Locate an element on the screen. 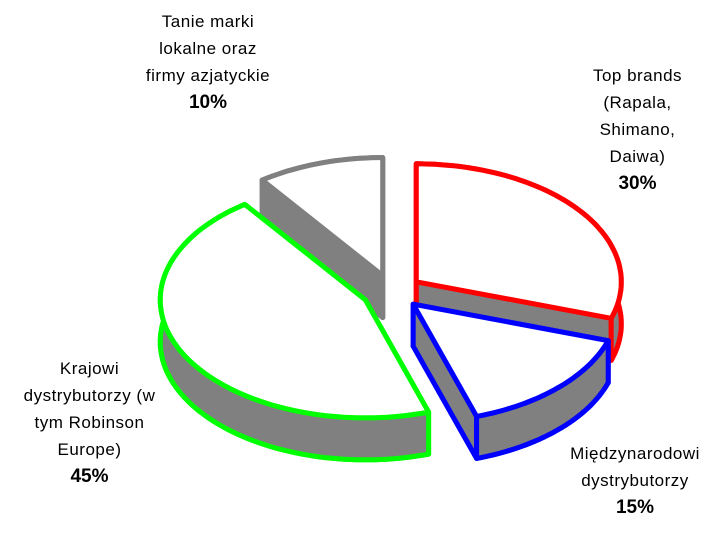 The image size is (717, 560). value-label: 45% is located at coordinates (89, 476).